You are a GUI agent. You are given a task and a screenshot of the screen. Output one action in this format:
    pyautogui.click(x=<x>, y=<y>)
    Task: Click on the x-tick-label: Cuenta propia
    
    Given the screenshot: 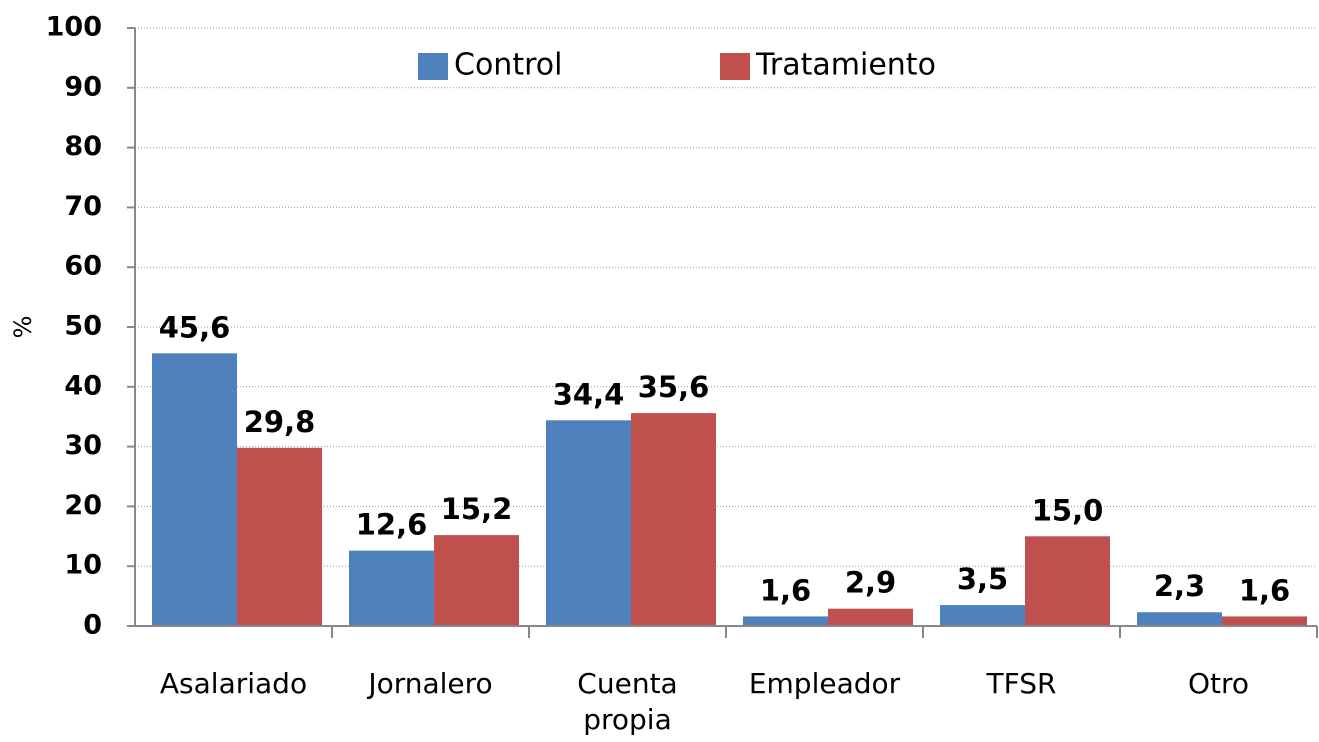 What is the action you would take?
    pyautogui.click(x=627, y=701)
    